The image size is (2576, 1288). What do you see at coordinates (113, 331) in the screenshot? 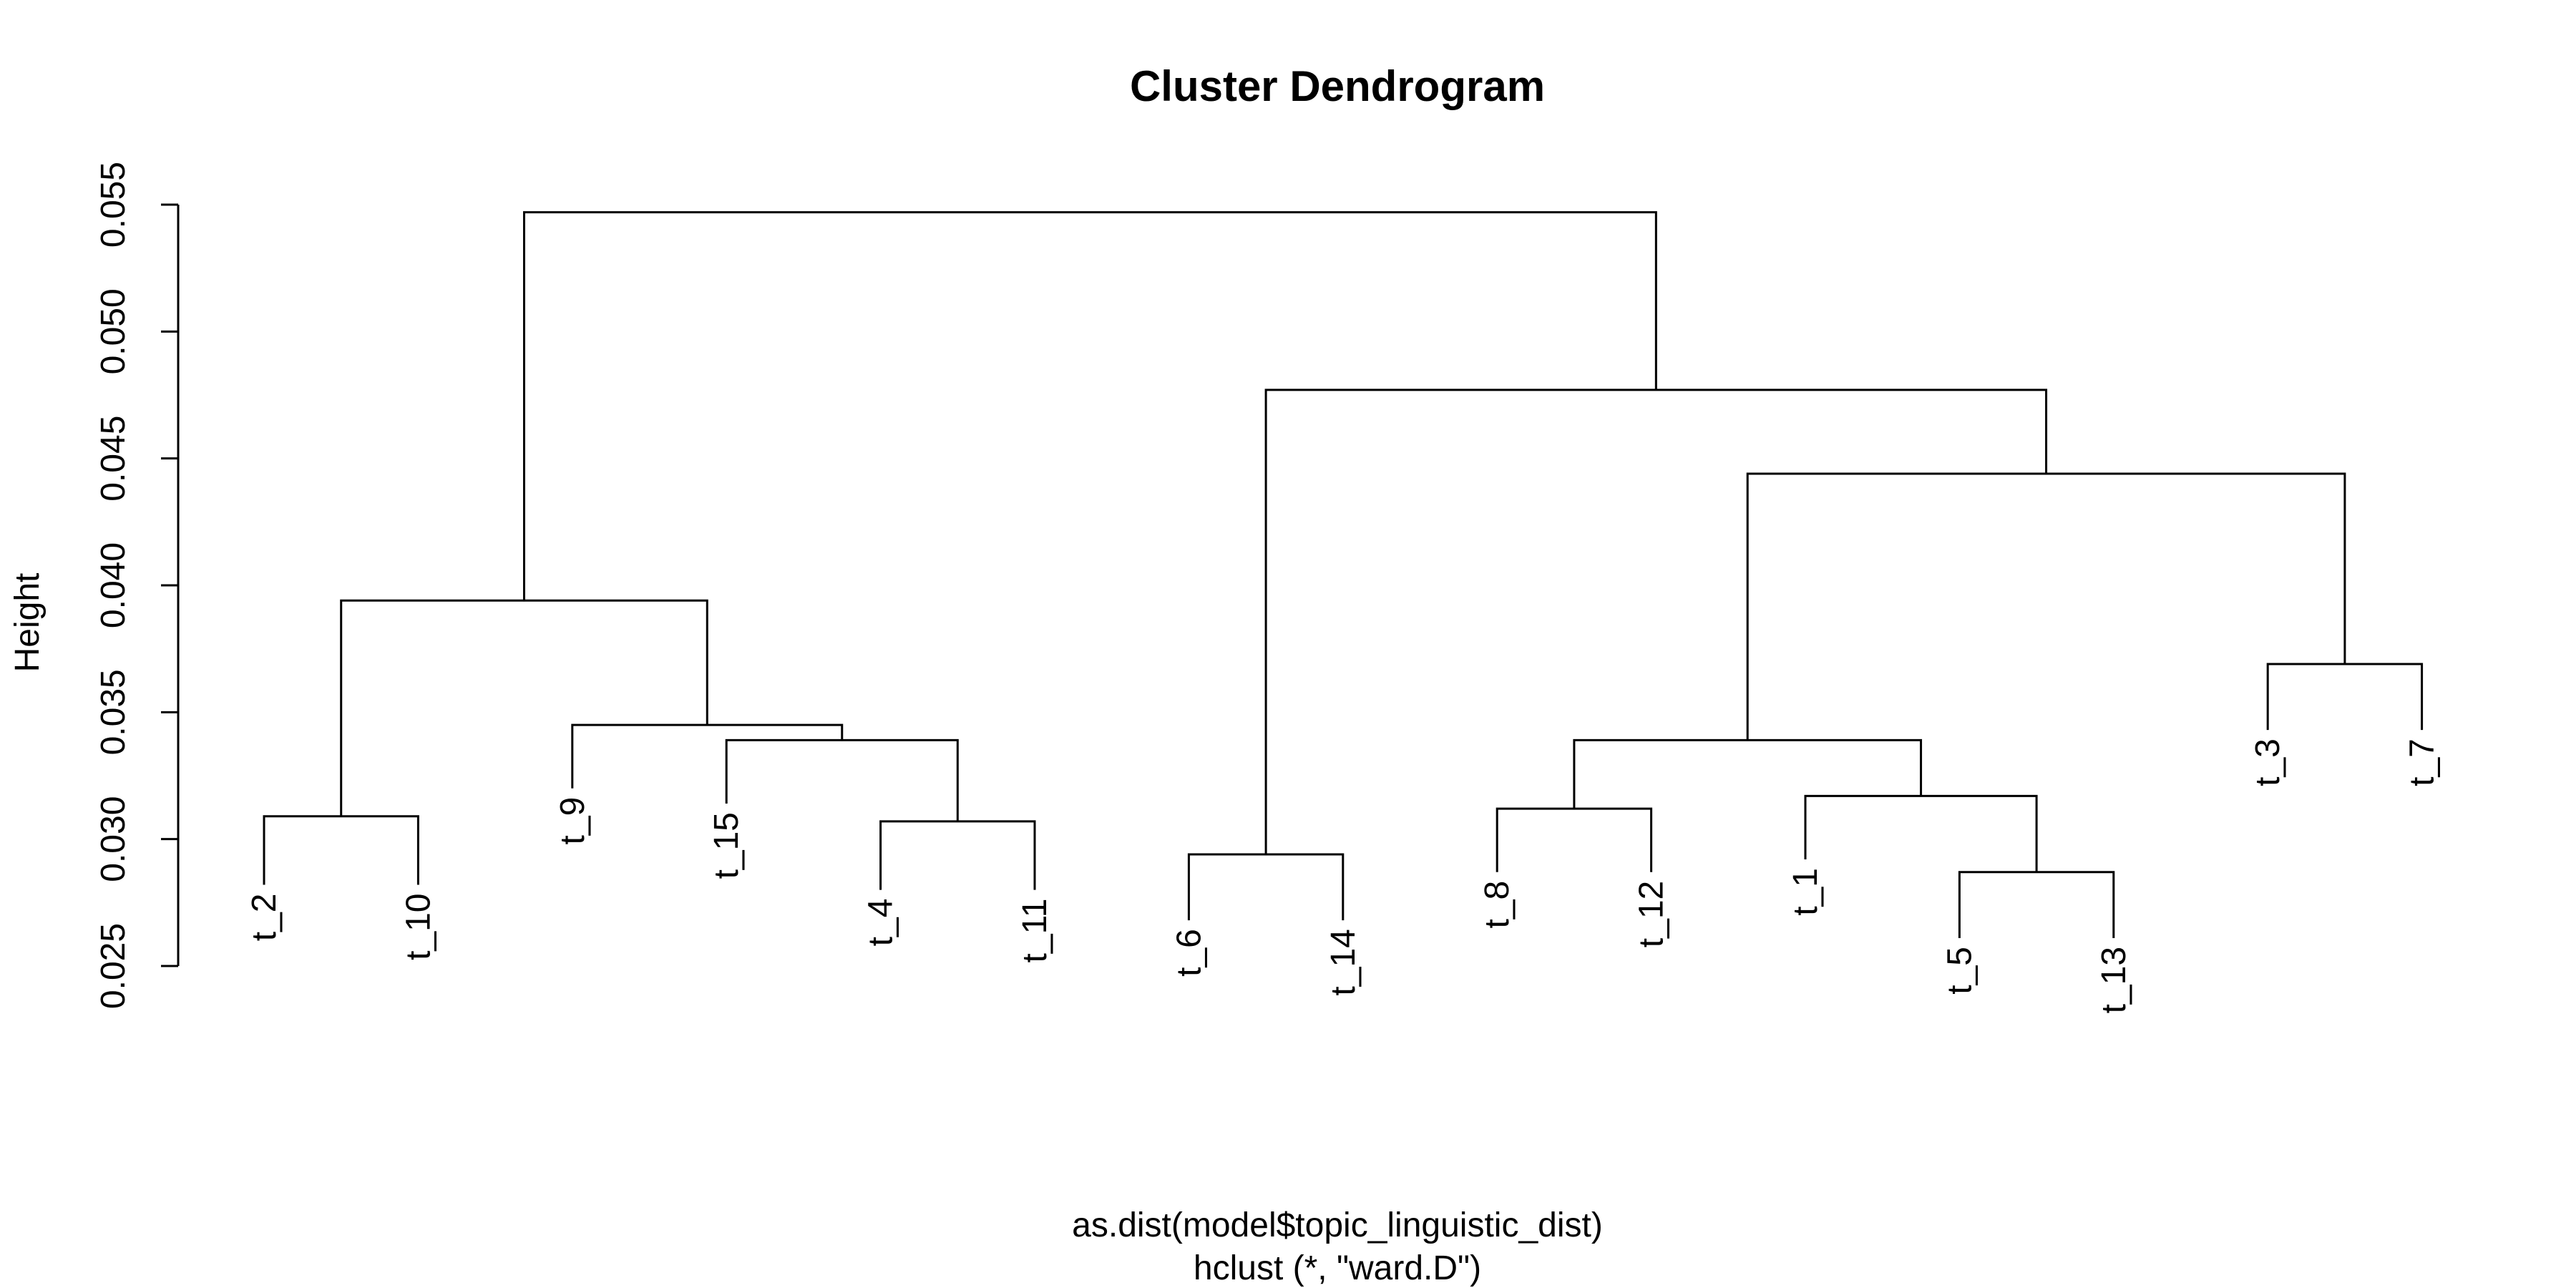
I see `y-tick-label: 0.050` at bounding box center [113, 331].